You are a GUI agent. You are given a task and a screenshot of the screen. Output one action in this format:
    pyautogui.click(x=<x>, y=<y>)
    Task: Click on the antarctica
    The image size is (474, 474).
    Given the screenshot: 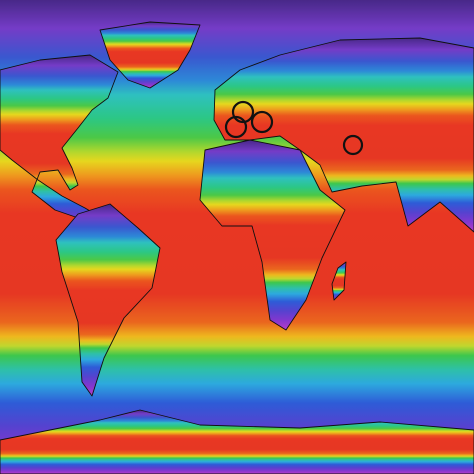 What is the action you would take?
    pyautogui.click(x=237, y=441)
    